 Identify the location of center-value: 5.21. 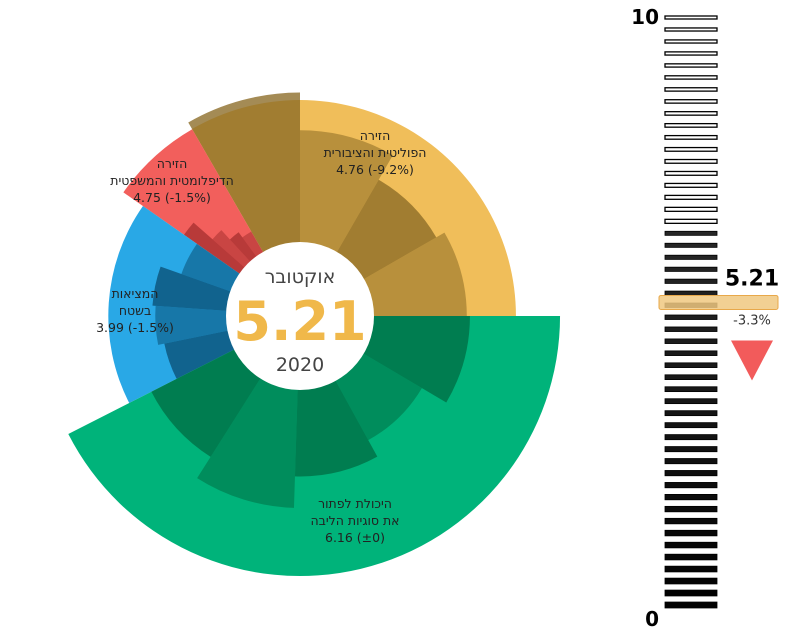
(299, 321).